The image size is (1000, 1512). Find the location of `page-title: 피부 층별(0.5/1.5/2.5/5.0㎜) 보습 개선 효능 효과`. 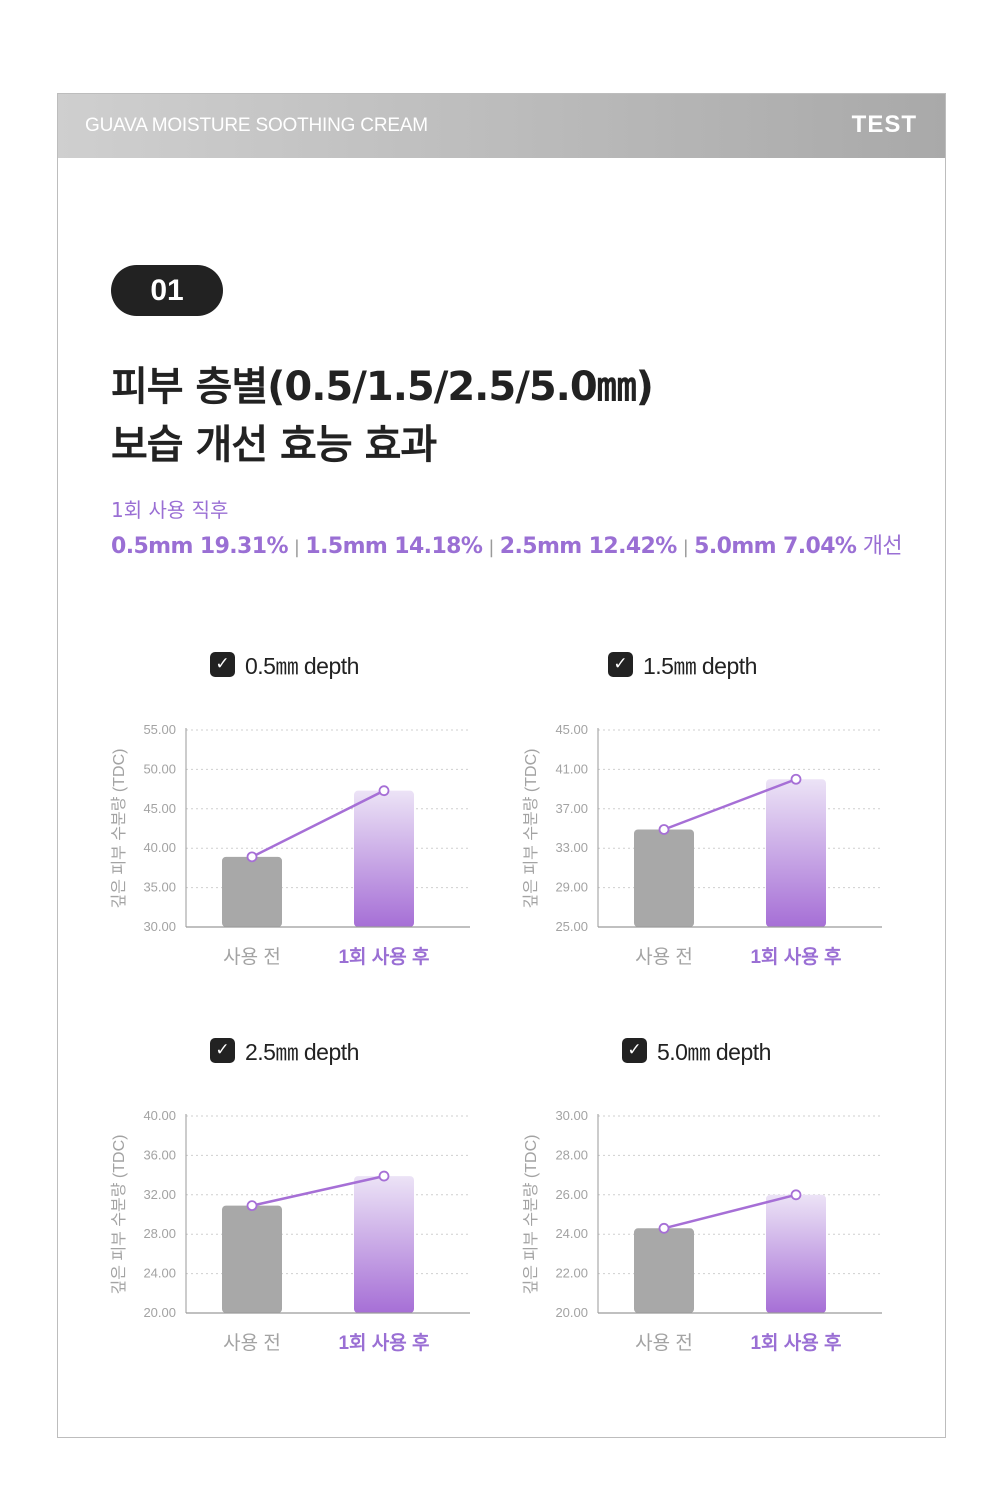

page-title: 피부 층별(0.5/1.5/2.5/5.0㎜) 보습 개선 효능 효과 is located at coordinates (511, 416).